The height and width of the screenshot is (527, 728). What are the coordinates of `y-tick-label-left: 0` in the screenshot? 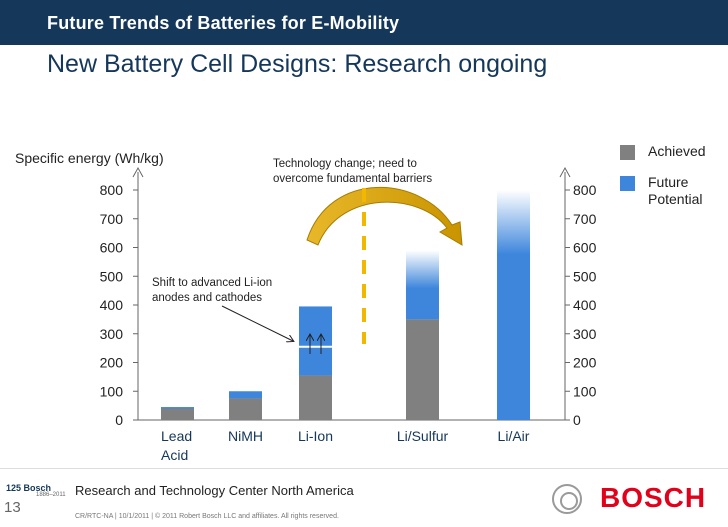 It's located at (119, 420).